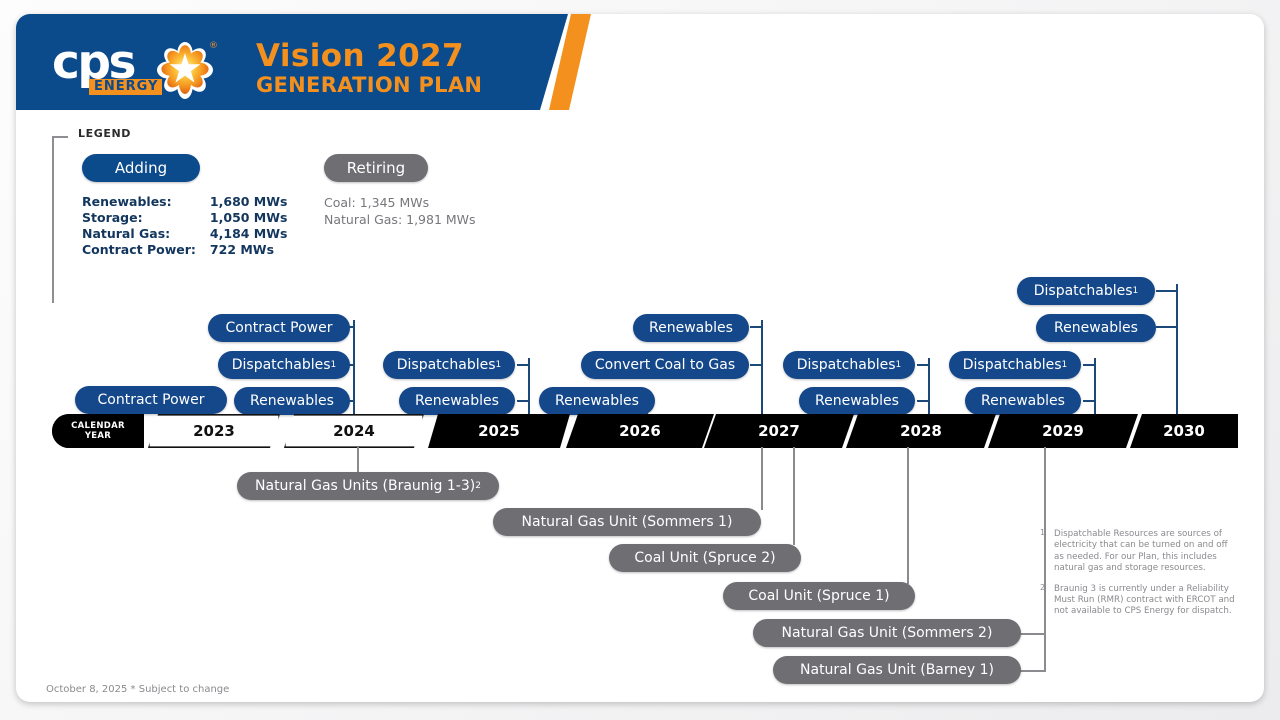  I want to click on timeline-year-2026: 2026, so click(640, 431).